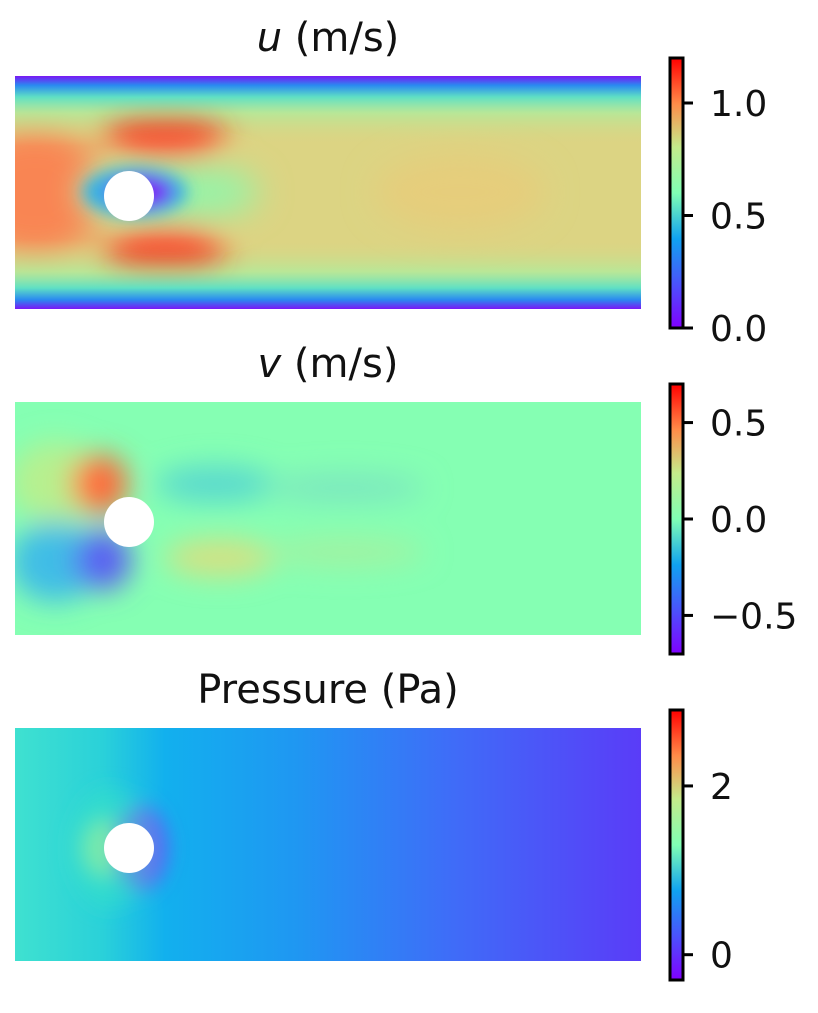 Image resolution: width=818 pixels, height=1013 pixels. Describe the element at coordinates (753, 616) in the screenshot. I see `colorbar-tick-label: −0.5` at that location.